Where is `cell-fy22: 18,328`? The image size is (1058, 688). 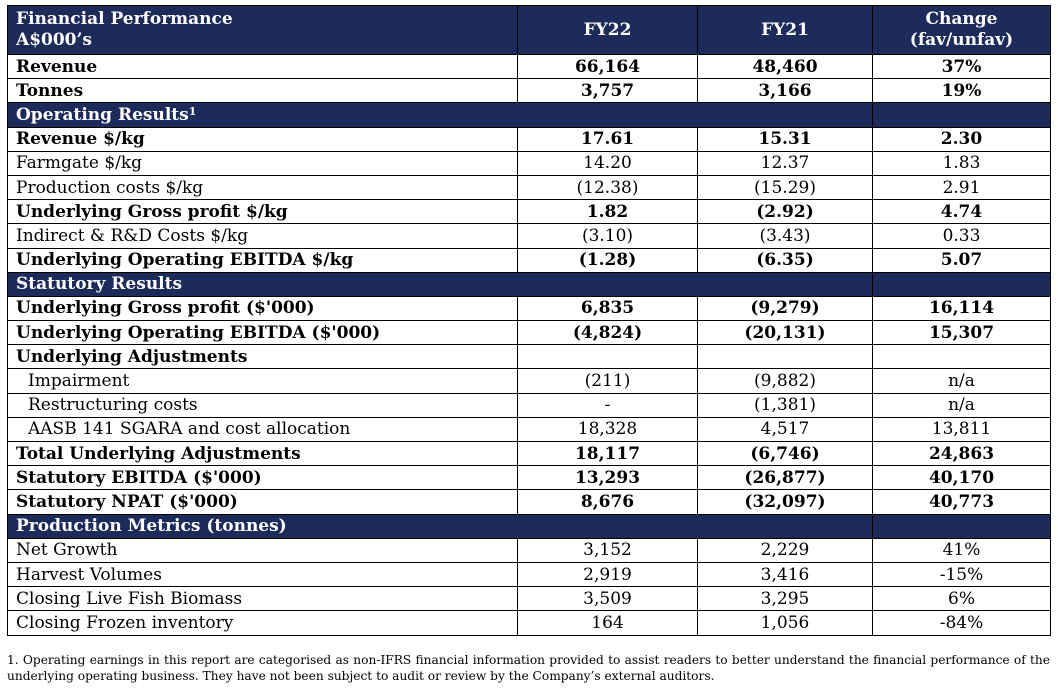 cell-fy22: 18,328 is located at coordinates (607, 429).